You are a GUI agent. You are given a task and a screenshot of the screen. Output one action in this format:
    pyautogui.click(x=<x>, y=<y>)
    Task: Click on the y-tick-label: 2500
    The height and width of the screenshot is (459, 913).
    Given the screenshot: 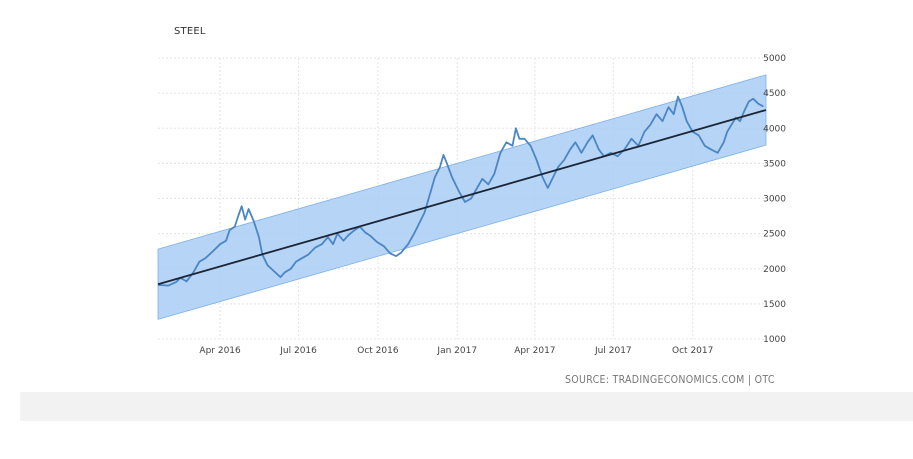 What is the action you would take?
    pyautogui.click(x=774, y=235)
    